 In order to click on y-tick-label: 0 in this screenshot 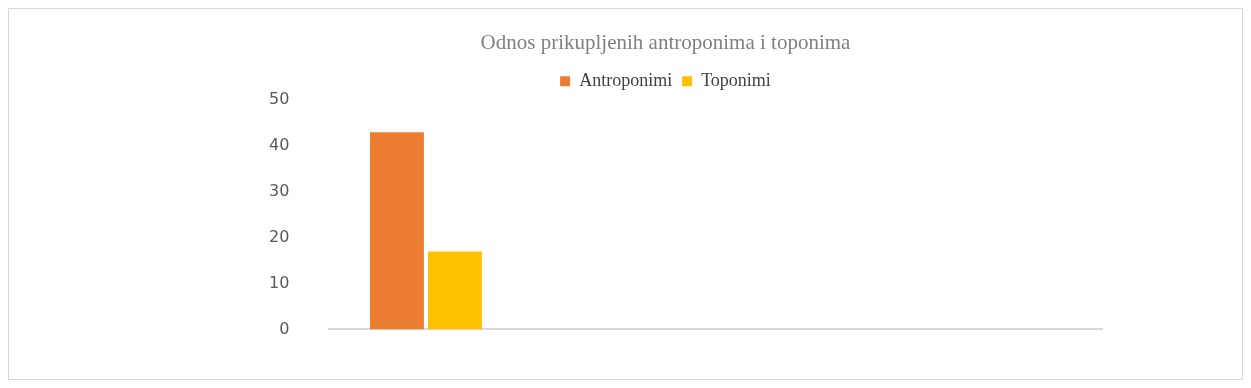, I will do `click(284, 328)`.